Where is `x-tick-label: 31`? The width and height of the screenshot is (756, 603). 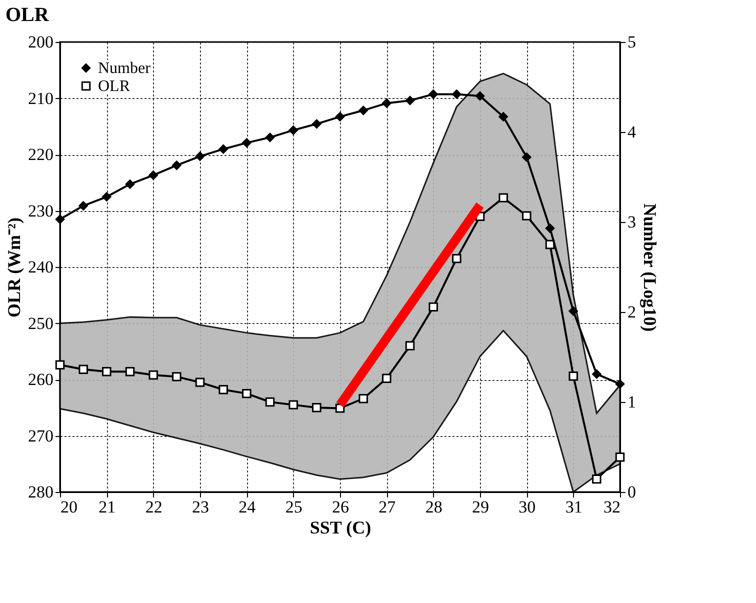
x-tick-label: 31 is located at coordinates (573, 507).